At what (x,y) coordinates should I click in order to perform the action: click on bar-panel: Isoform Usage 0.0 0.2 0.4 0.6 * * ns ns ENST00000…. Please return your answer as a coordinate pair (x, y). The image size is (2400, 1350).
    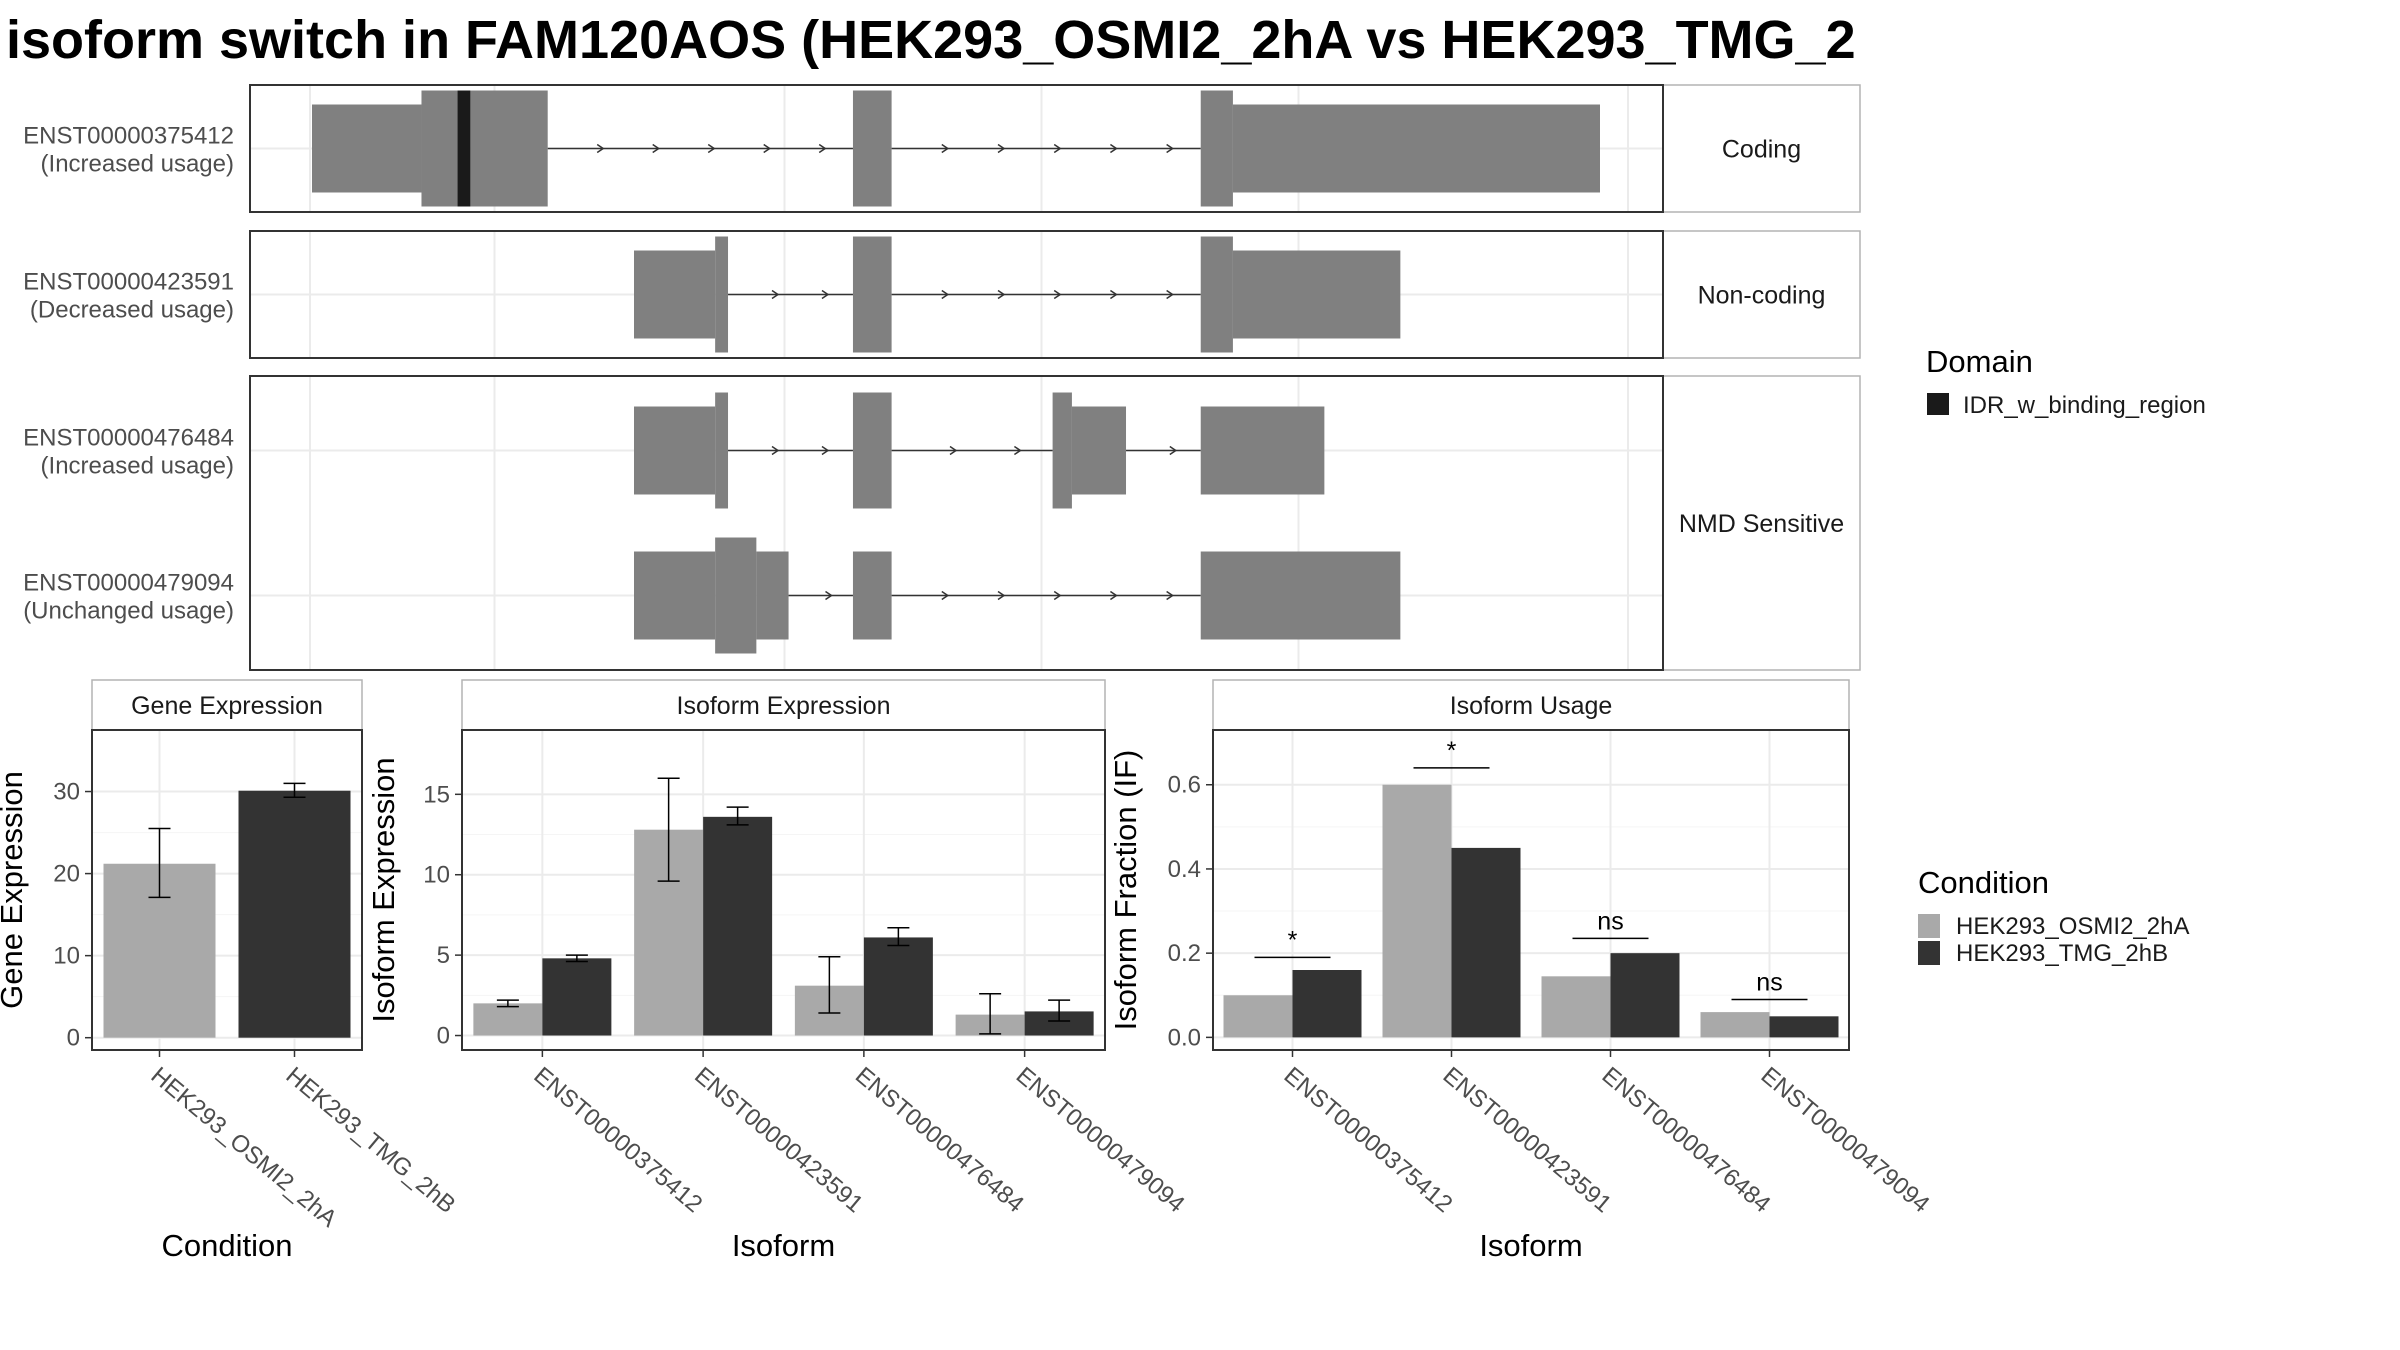
    Looking at the image, I should click on (1521, 971).